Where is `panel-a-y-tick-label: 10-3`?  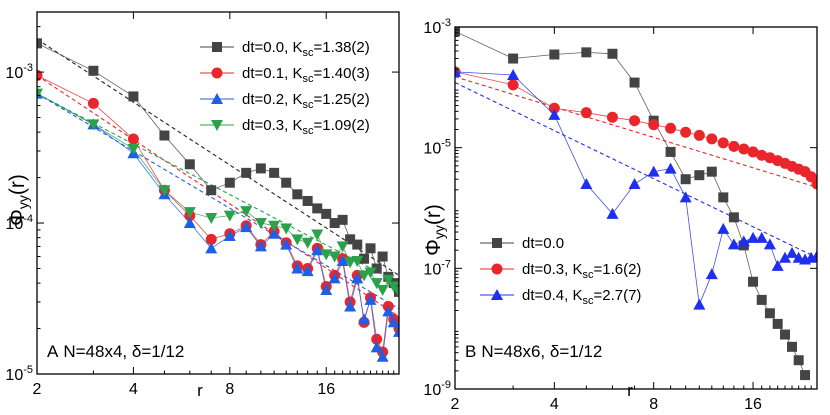 panel-a-y-tick-label: 10-3 is located at coordinates (19, 72).